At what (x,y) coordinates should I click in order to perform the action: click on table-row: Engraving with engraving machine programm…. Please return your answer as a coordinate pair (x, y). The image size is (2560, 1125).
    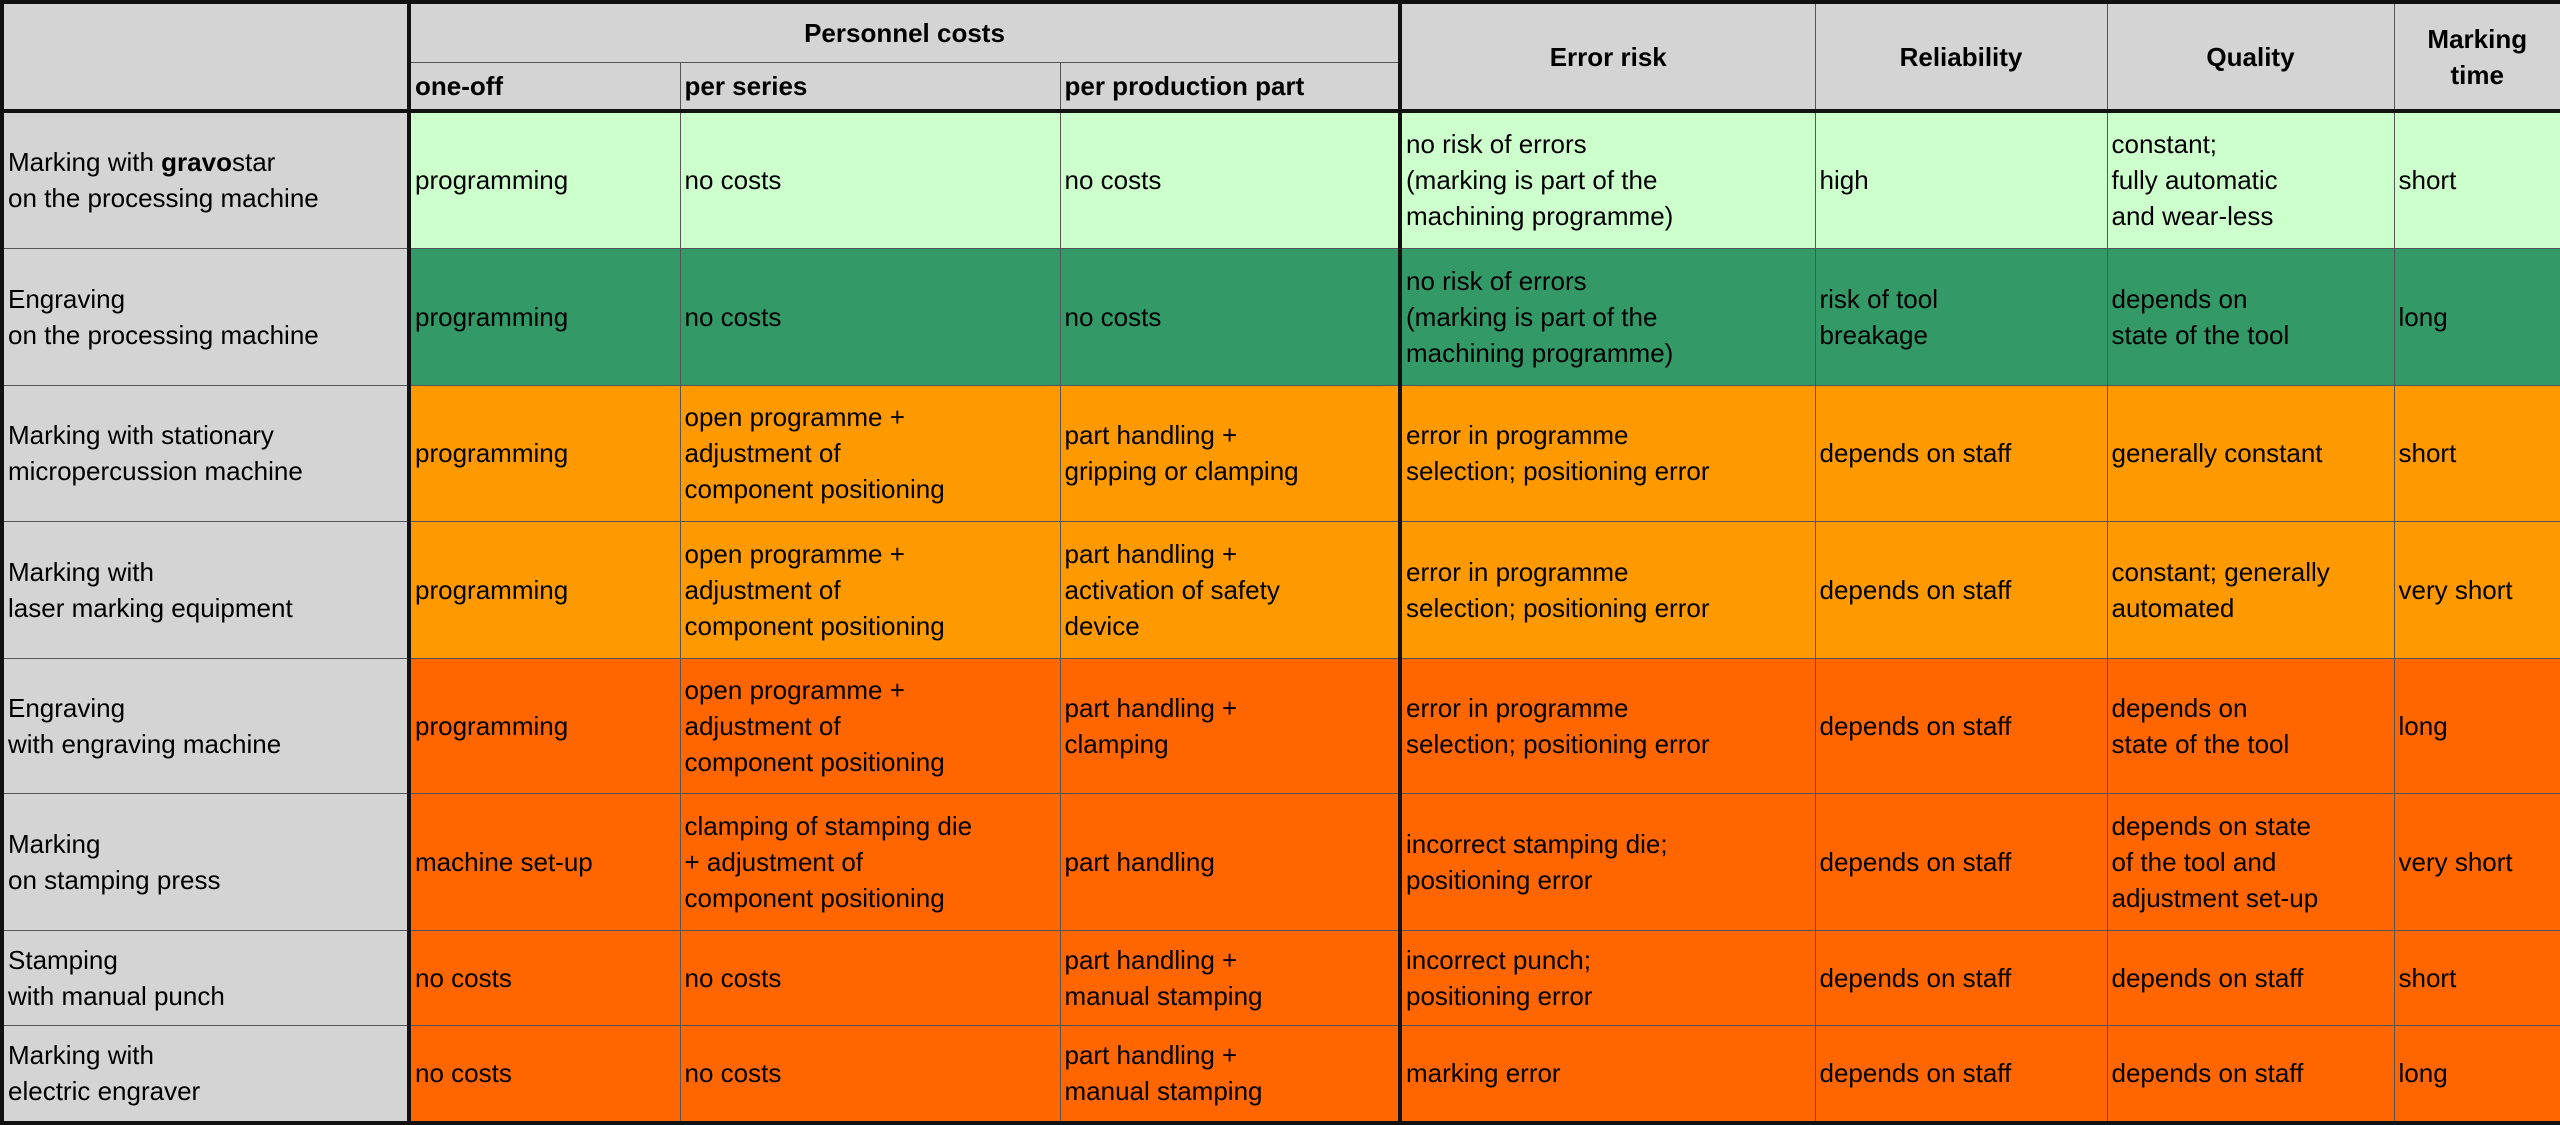
    Looking at the image, I should click on (1280, 725).